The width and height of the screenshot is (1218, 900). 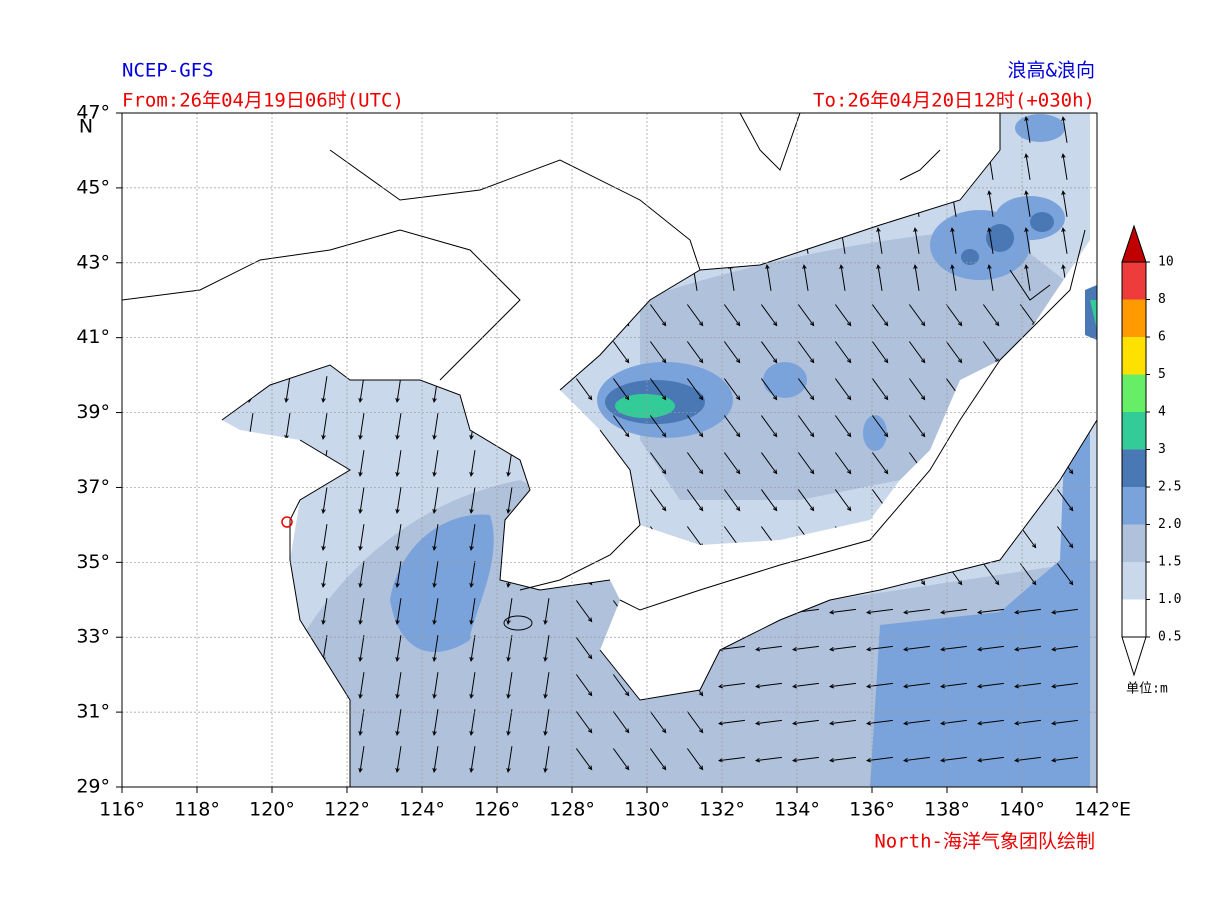 I want to click on lon-label: 132°, so click(x=722, y=810).